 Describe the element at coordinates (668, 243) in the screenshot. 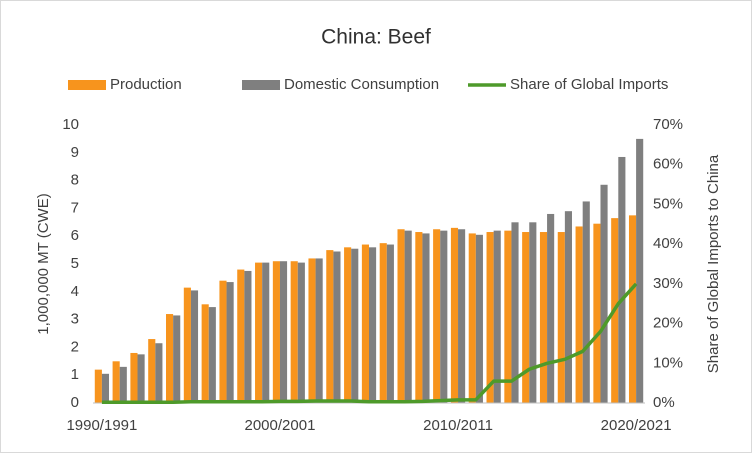

I see `y2-tick-label: 40%` at that location.